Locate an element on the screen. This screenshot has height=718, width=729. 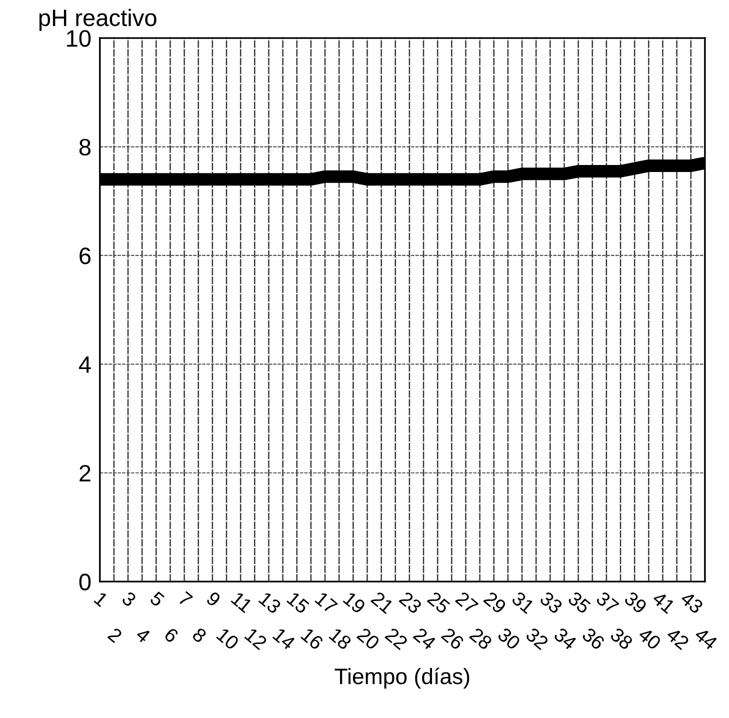
x-tick-label: 9 is located at coordinates (214, 599).